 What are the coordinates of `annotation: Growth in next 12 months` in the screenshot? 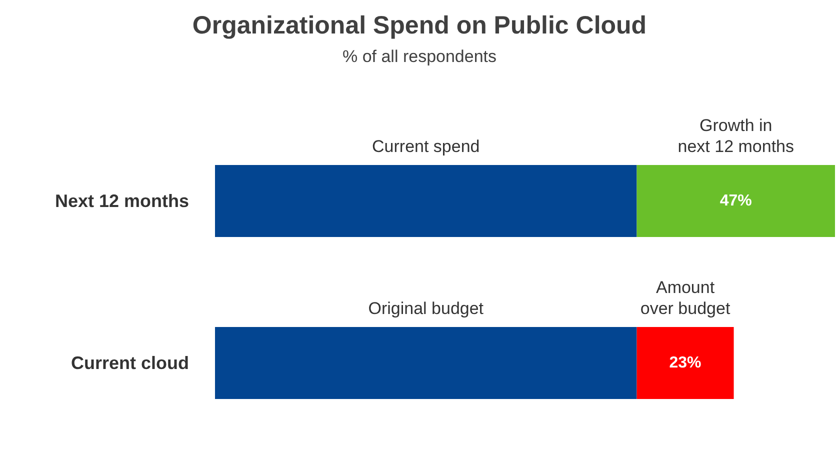 It's located at (736, 136).